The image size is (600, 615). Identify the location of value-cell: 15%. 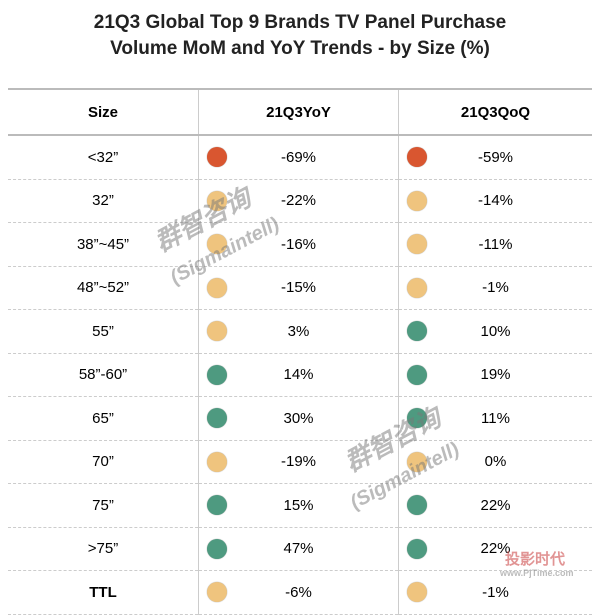
(298, 505).